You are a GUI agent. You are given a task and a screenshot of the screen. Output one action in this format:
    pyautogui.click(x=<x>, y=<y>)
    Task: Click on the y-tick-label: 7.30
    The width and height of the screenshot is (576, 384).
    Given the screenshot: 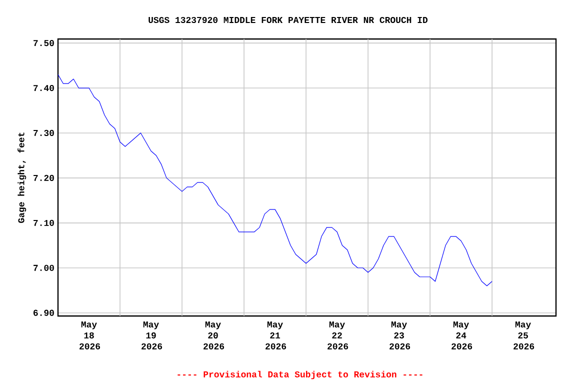 What is the action you would take?
    pyautogui.click(x=44, y=133)
    